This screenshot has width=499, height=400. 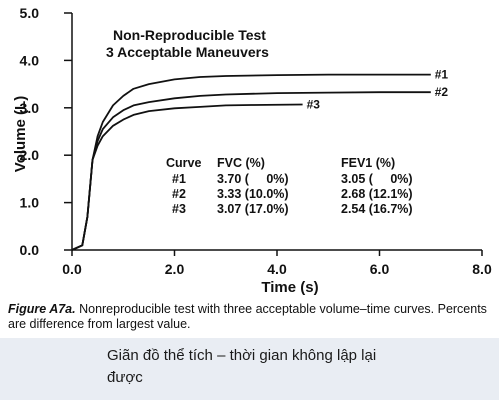 What do you see at coordinates (42, 309) in the screenshot?
I see `figure-reference: Figure A7a.` at bounding box center [42, 309].